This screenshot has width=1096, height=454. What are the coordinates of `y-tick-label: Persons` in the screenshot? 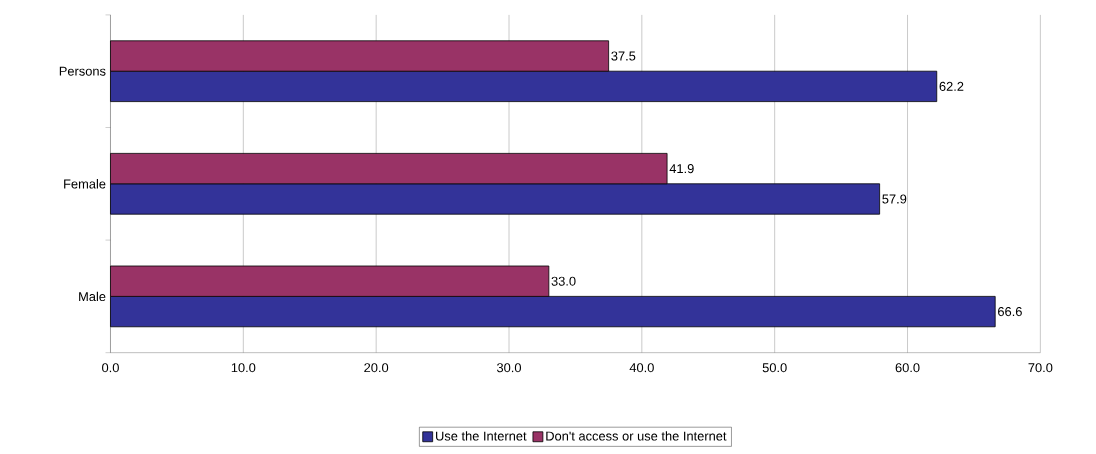 It's located at (82, 71).